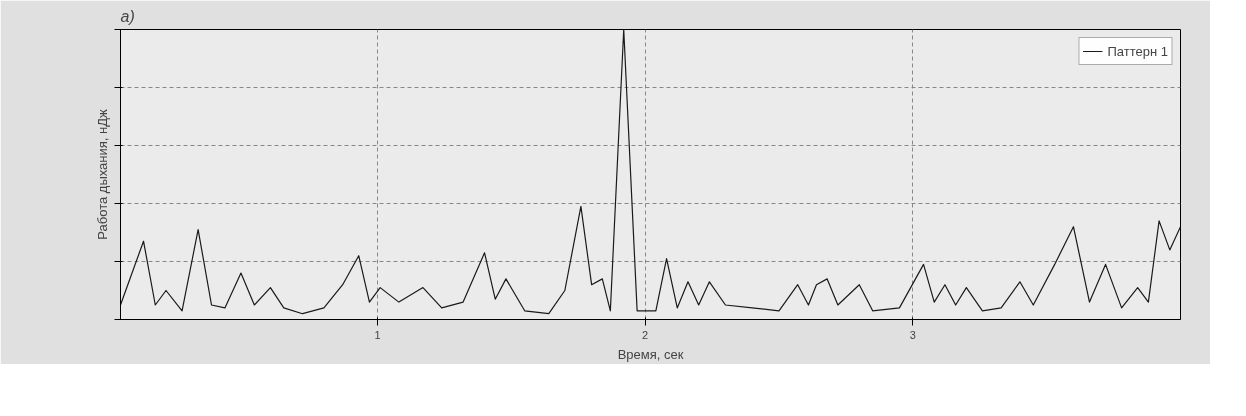 This screenshot has height=416, width=1246. Describe the element at coordinates (377, 334) in the screenshot. I see `x-tick-label: 1` at that location.